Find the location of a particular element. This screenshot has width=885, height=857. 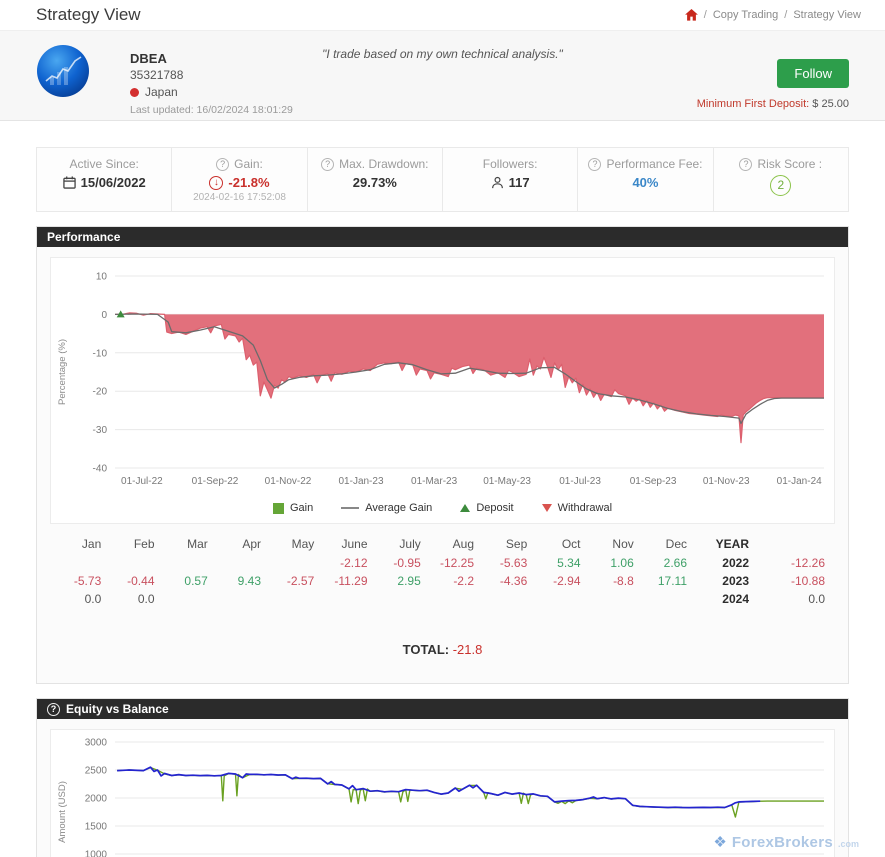

stat-value: 40% is located at coordinates (645, 182).